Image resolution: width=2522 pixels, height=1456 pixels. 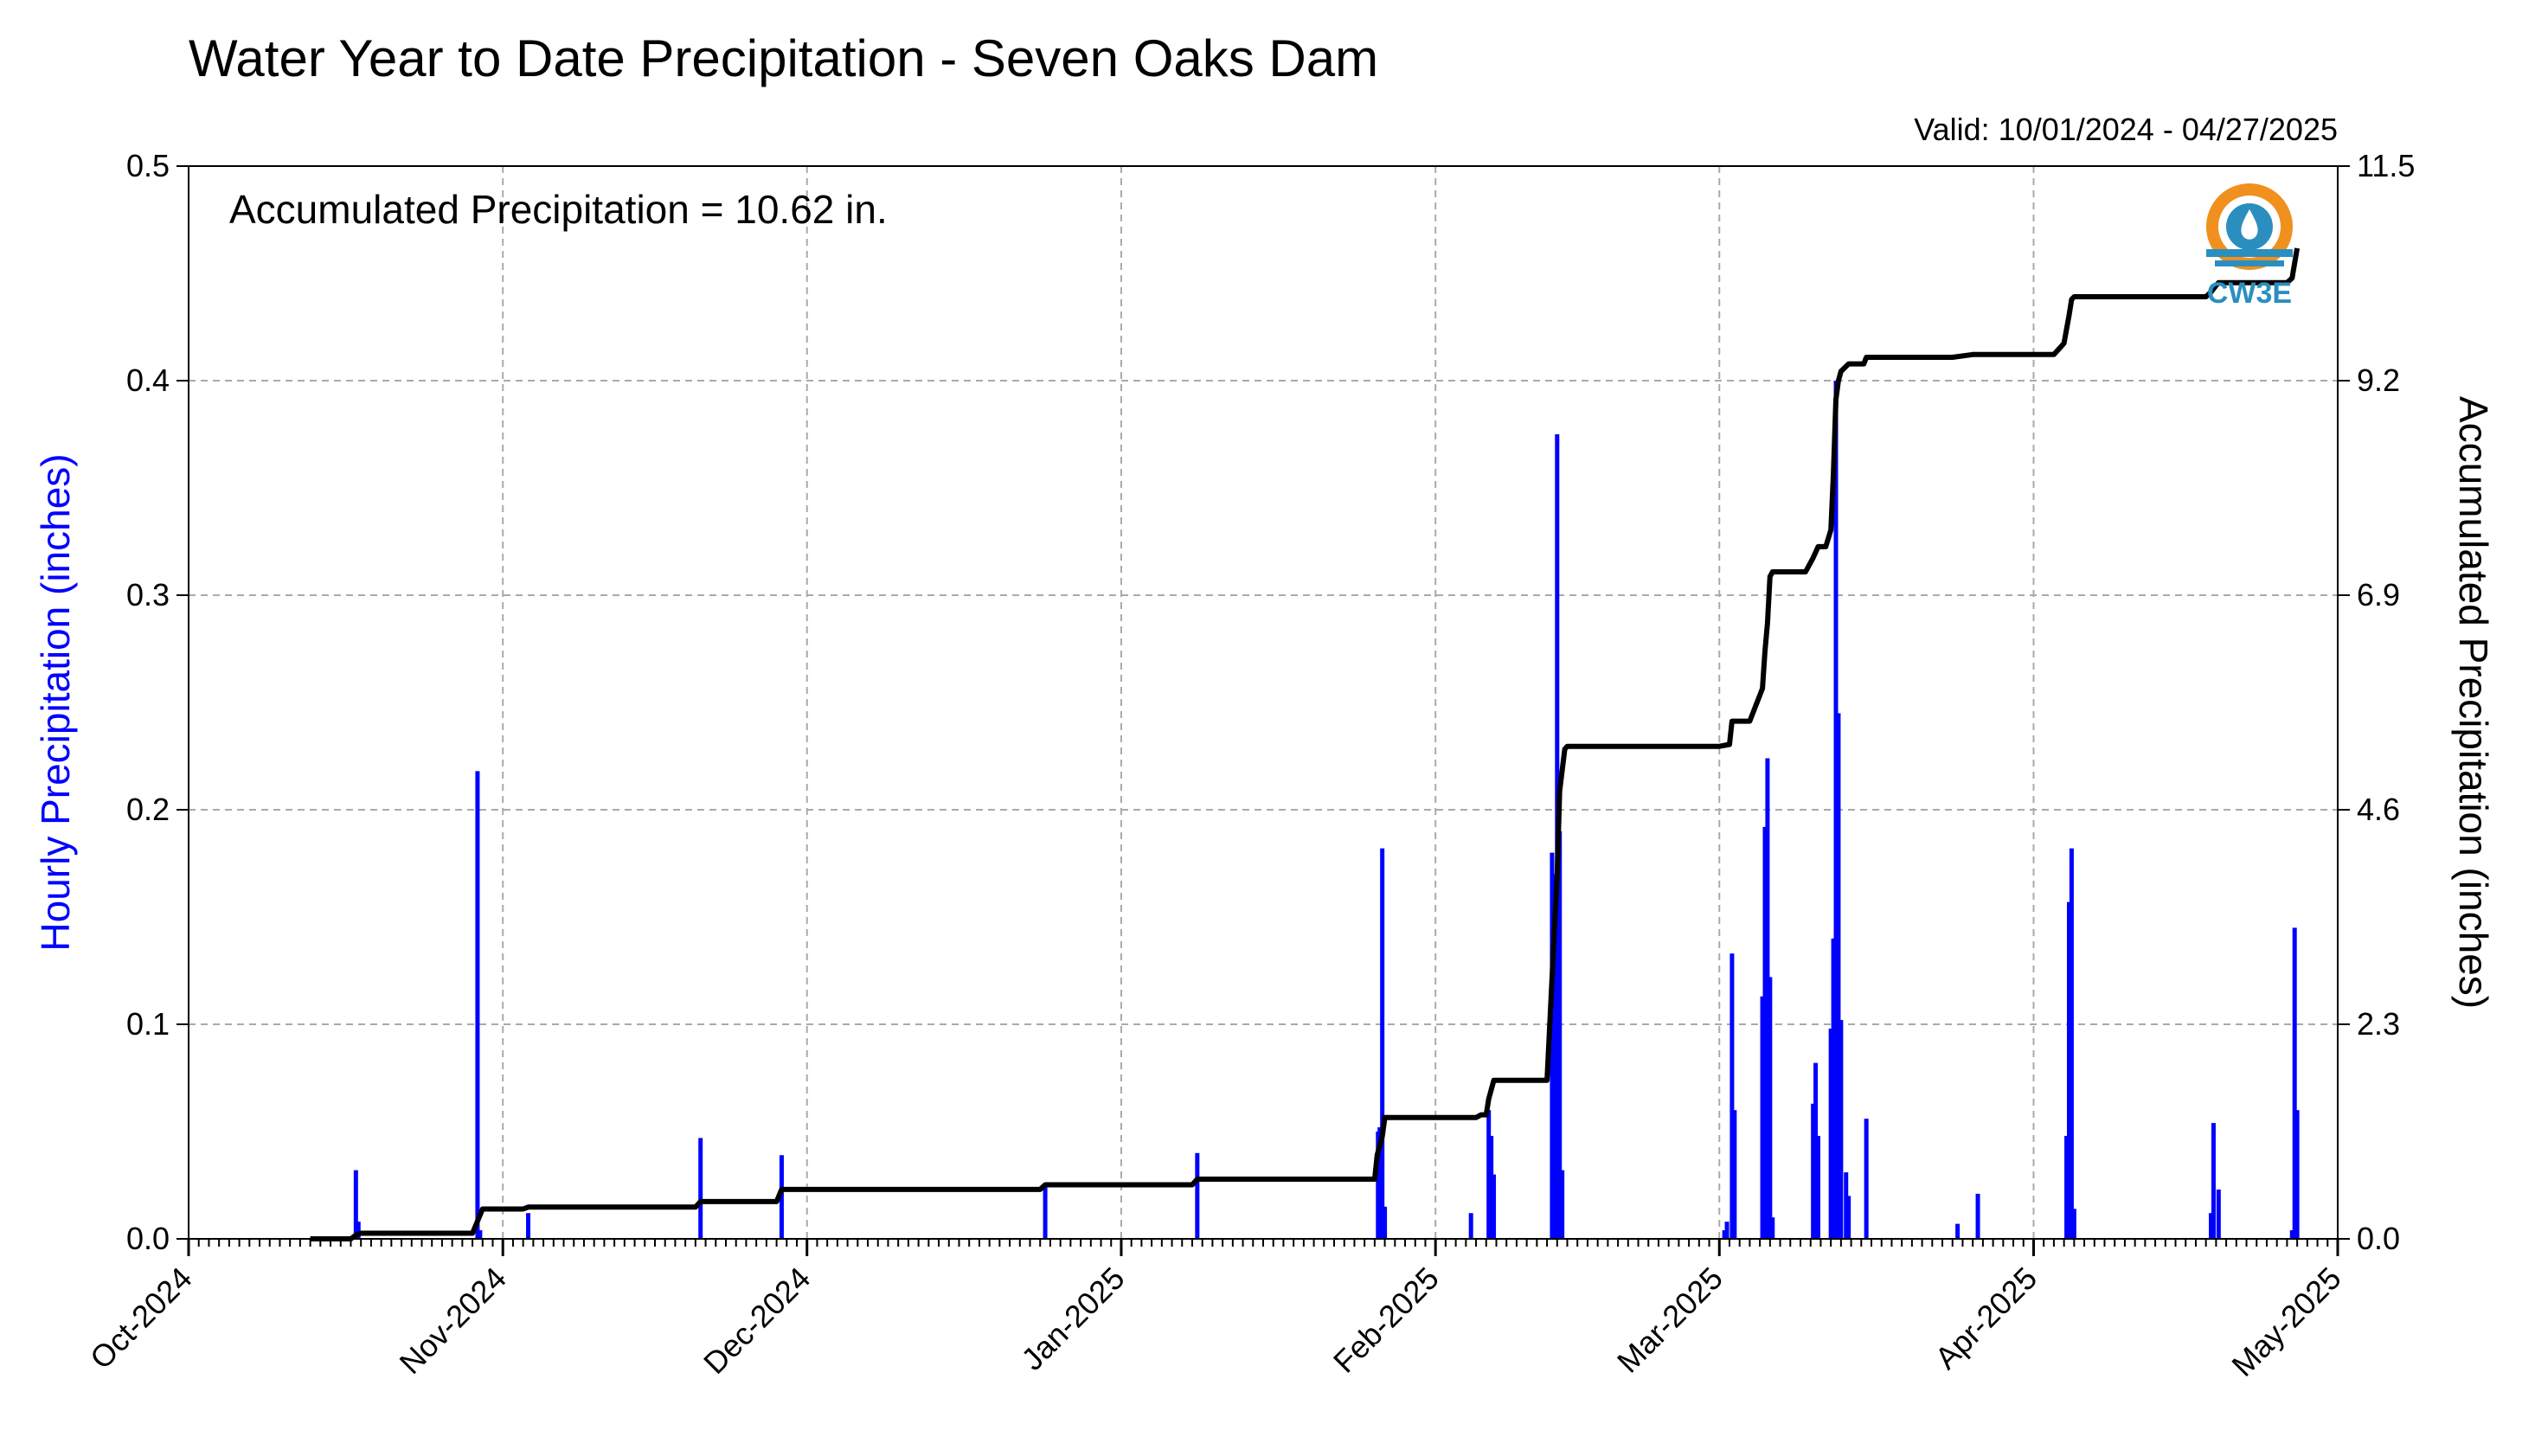 I want to click on right-y-axis: 0.0 2.3 4.6 6.9 9.2 11.5, so click(x=2376, y=702).